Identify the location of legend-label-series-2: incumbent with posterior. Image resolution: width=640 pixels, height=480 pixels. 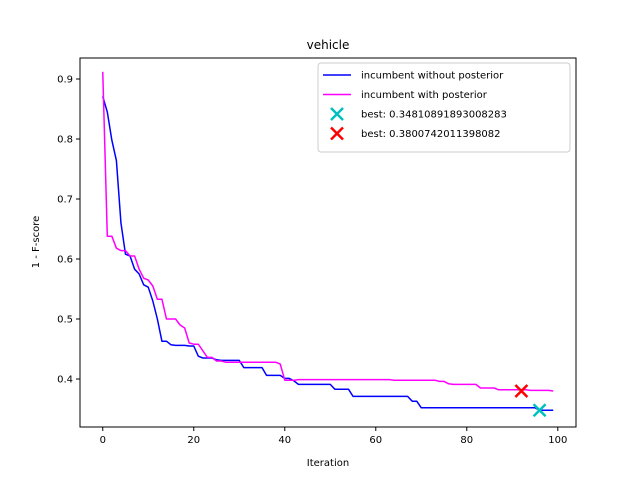
(424, 95).